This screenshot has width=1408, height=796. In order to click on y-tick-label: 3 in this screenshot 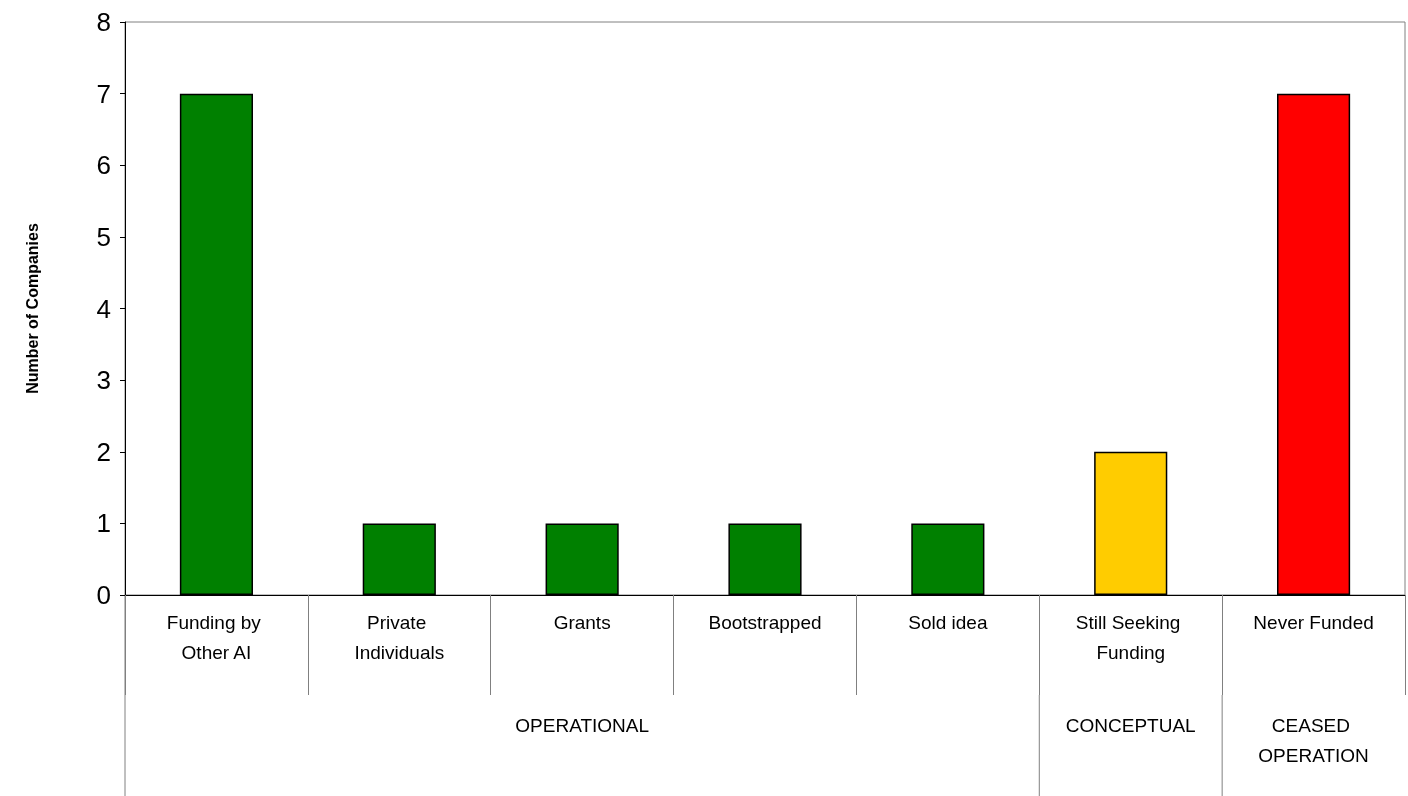, I will do `click(103, 380)`.